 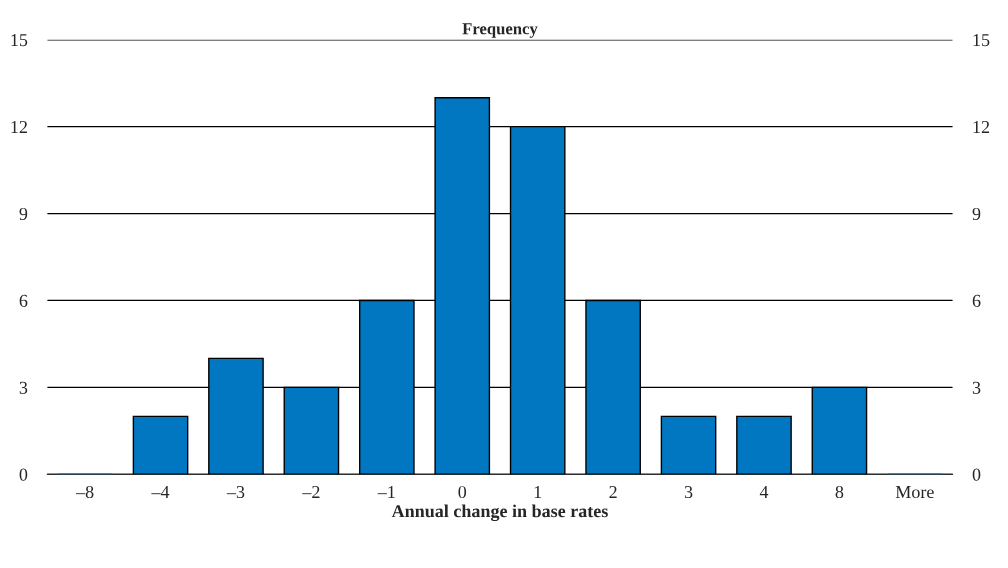 I want to click on x-tick-label: 1, so click(x=538, y=492).